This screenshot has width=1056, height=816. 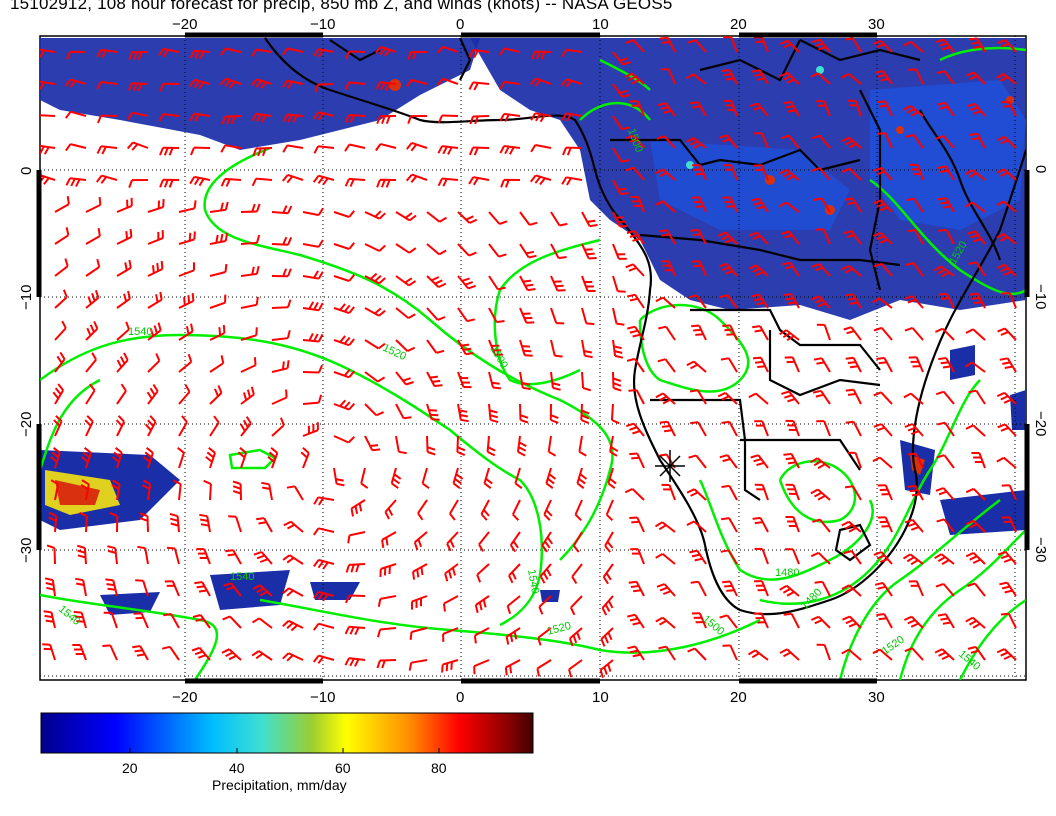 What do you see at coordinates (242, 577) in the screenshot?
I see `contour-label: 1540` at bounding box center [242, 577].